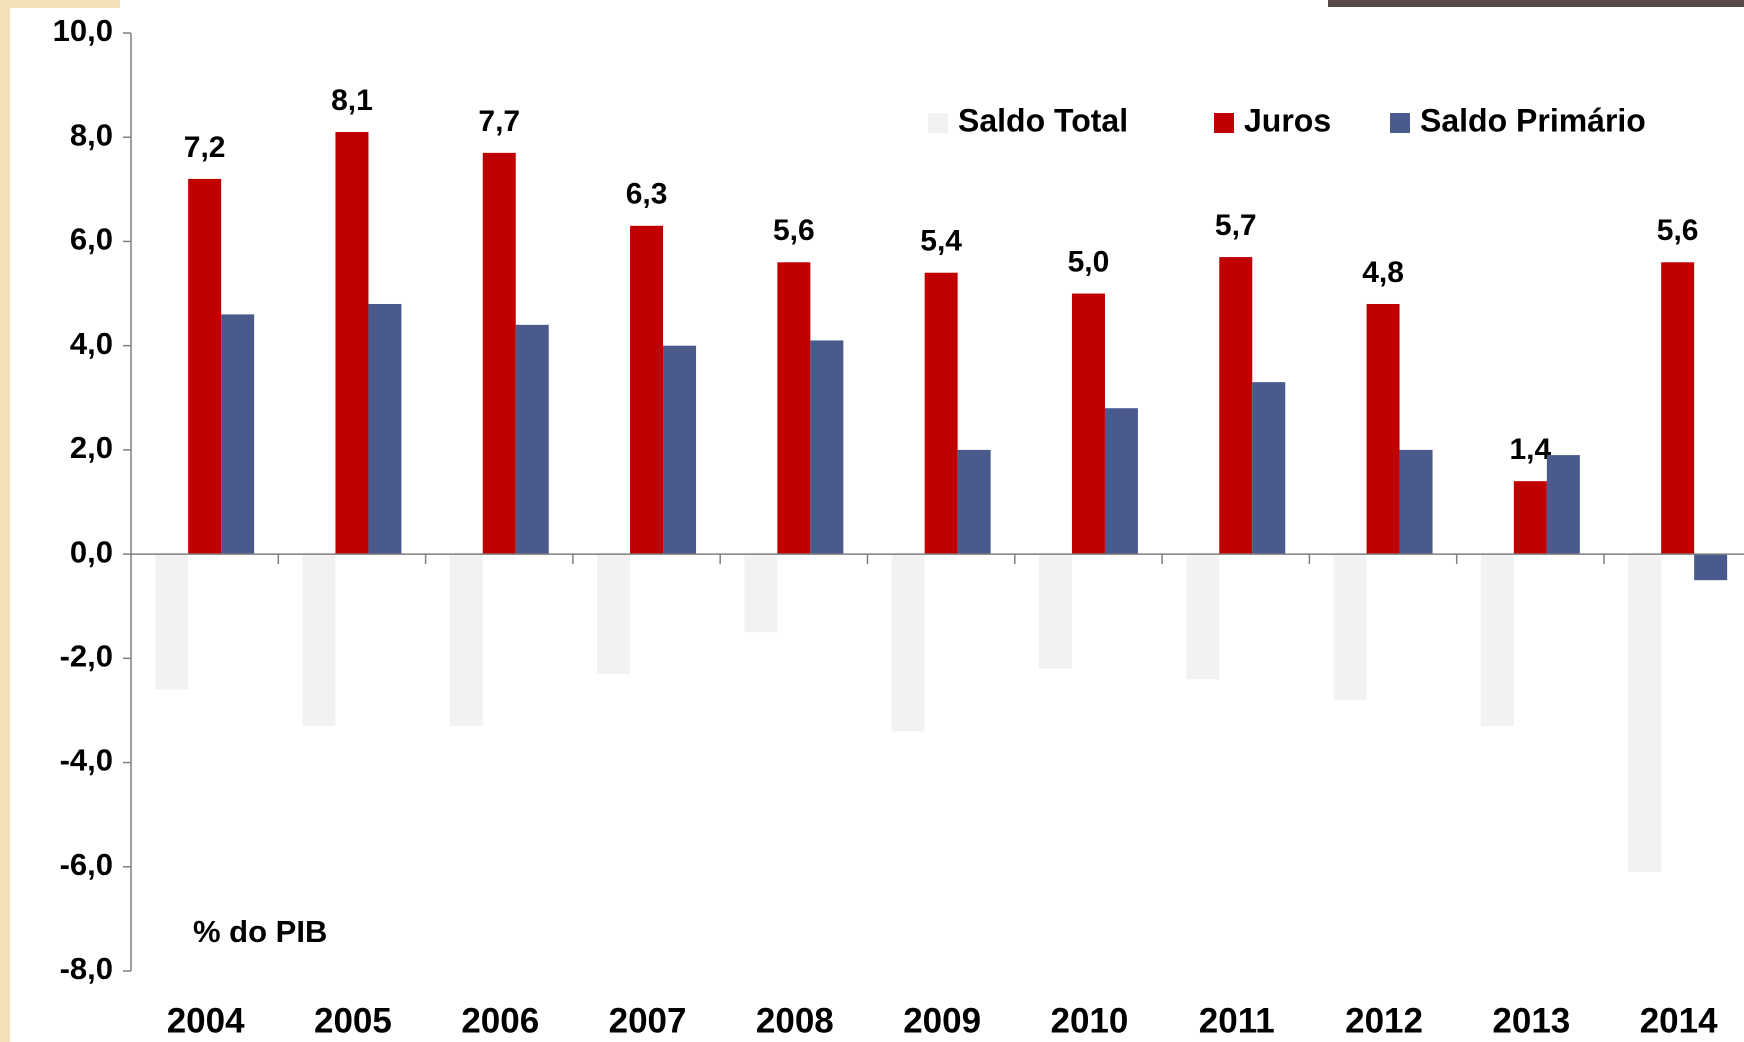 Image resolution: width=1744 pixels, height=1042 pixels. I want to click on x-tick-label: 2012, so click(1384, 1020).